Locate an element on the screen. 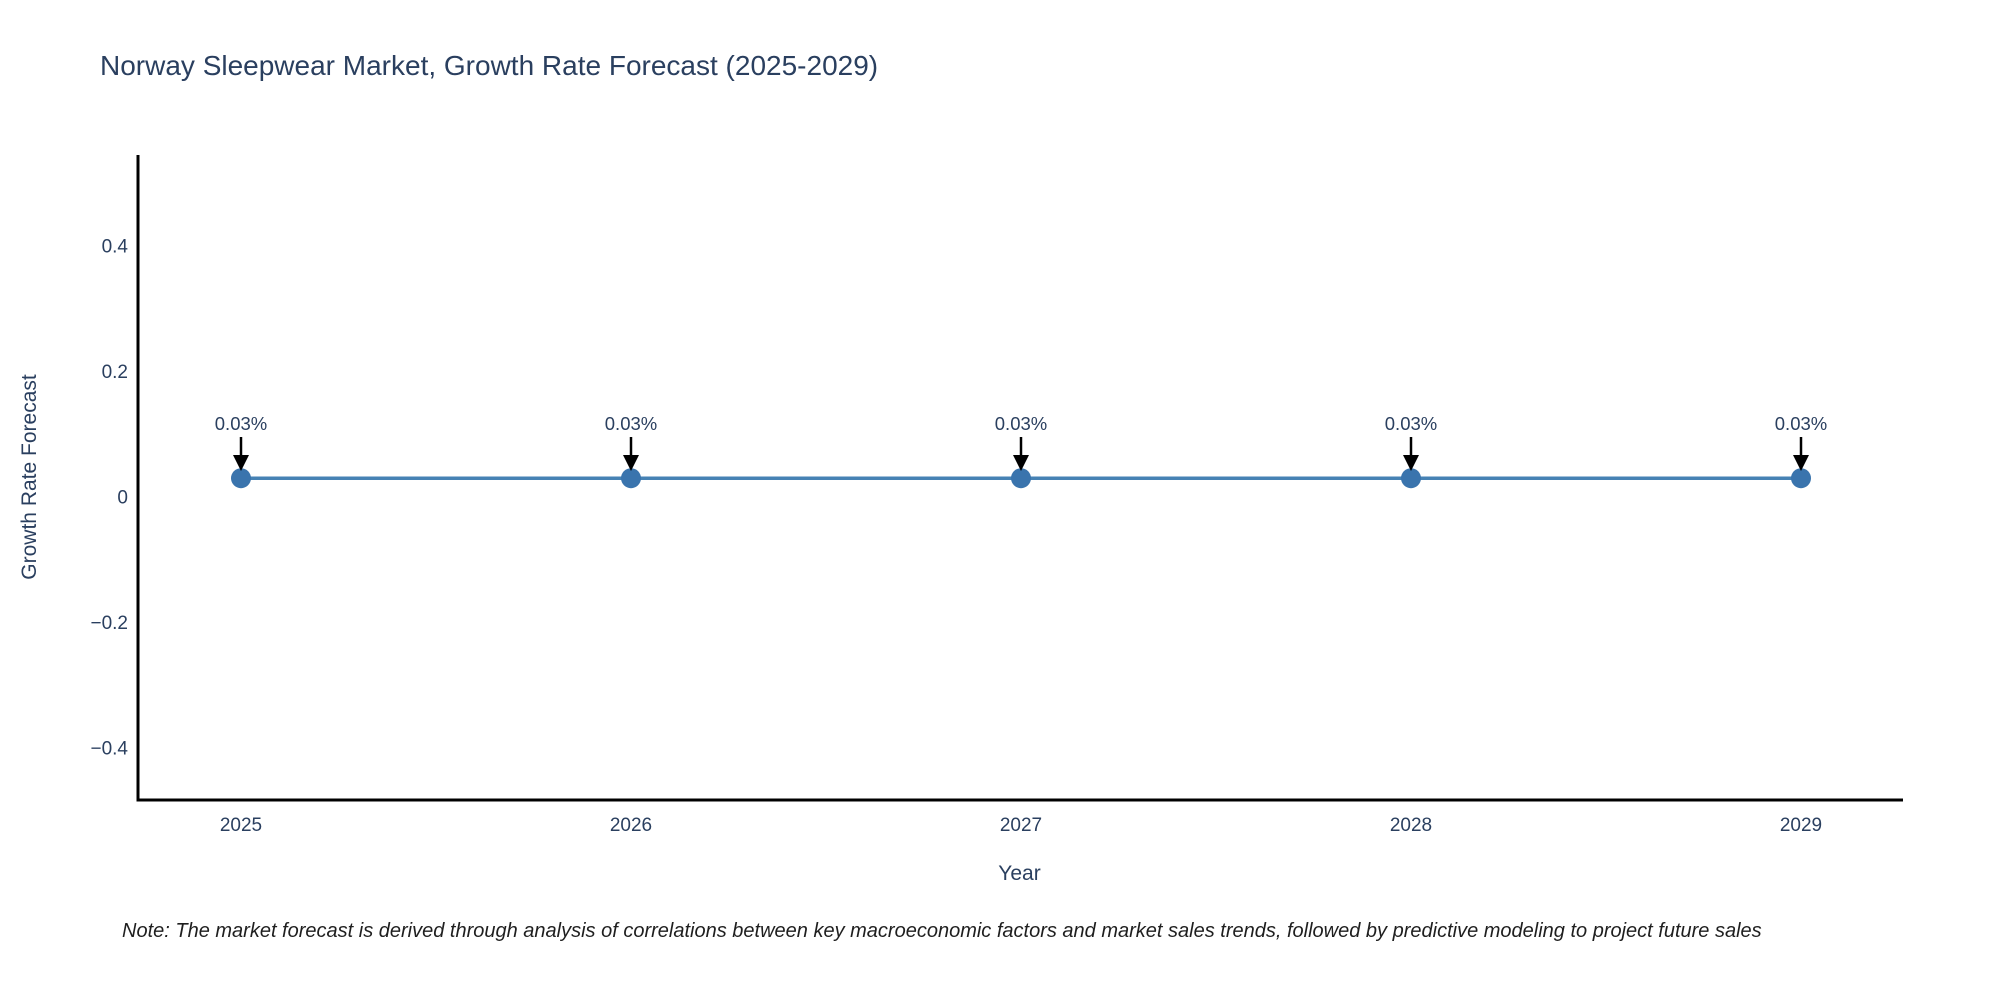 Image resolution: width=2000 pixels, height=1000 pixels. x-tick-label: 2028 is located at coordinates (1411, 825).